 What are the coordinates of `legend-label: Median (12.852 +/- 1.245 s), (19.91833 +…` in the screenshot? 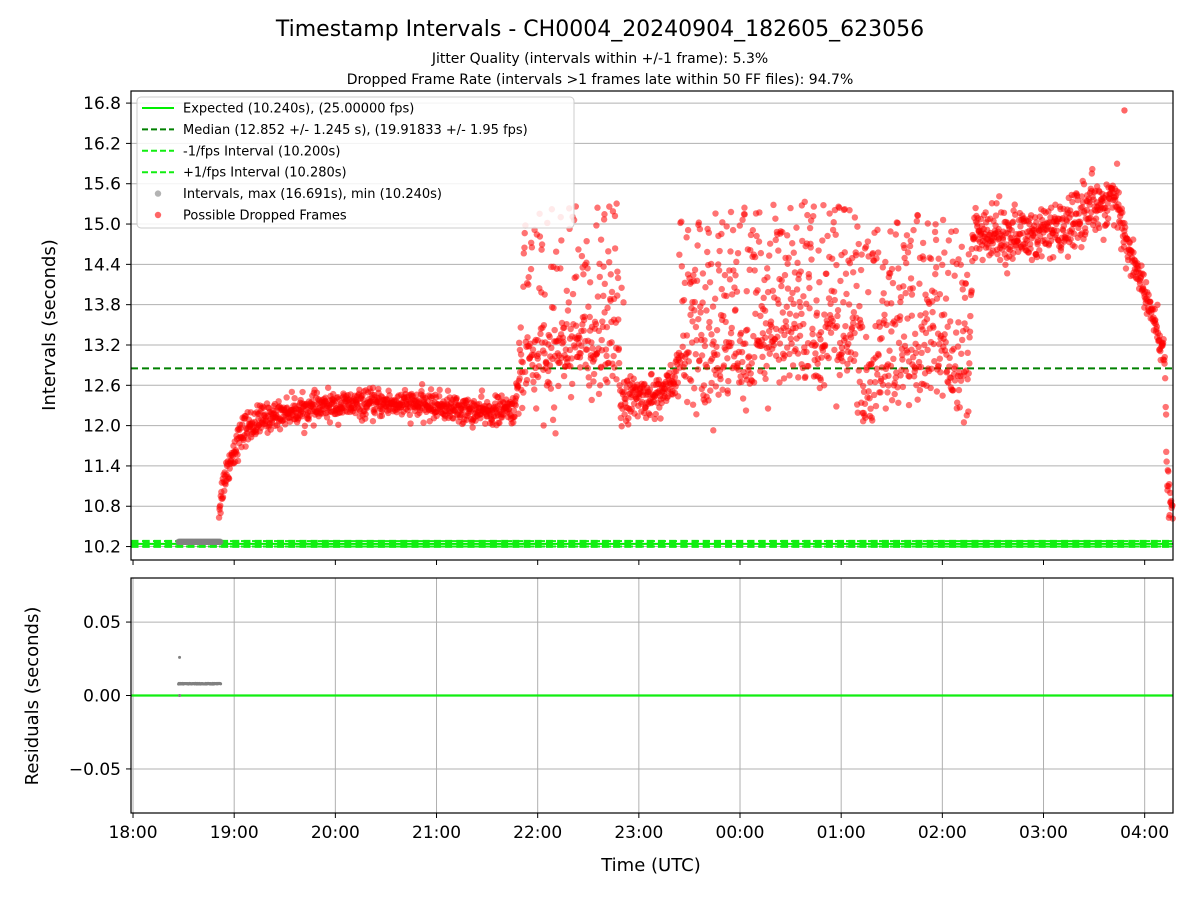 It's located at (355, 130).